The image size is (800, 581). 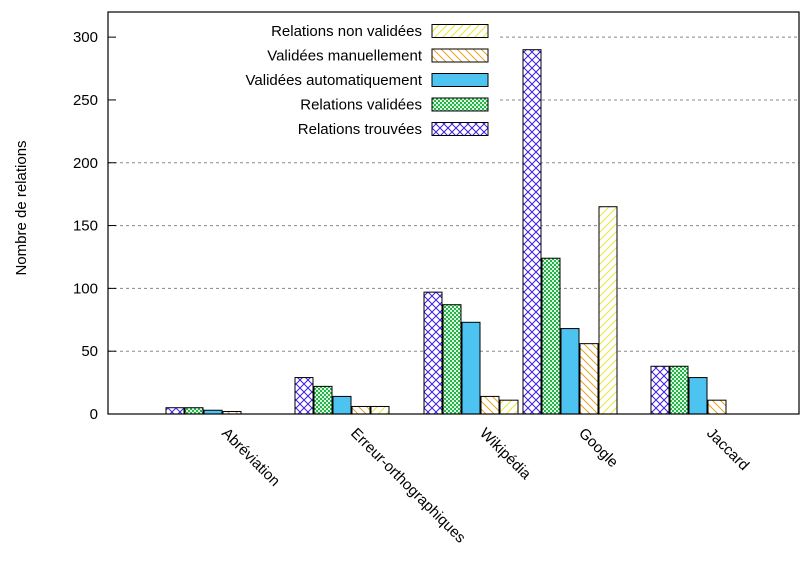 I want to click on x-tick-label: Google, so click(x=598, y=448).